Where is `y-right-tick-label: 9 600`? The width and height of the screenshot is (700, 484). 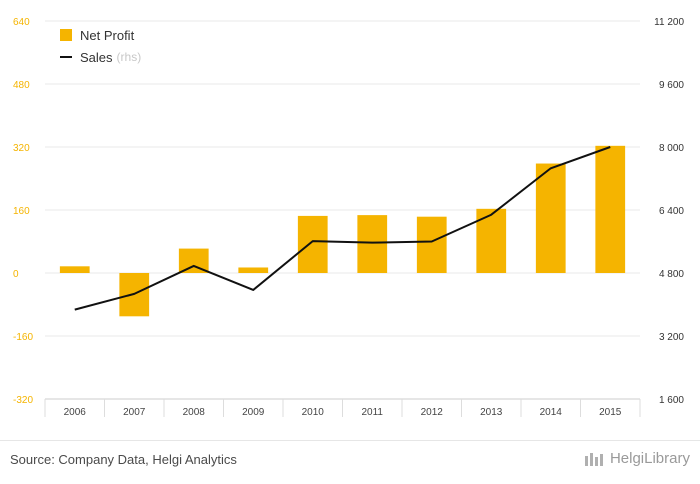 y-right-tick-label: 9 600 is located at coordinates (671, 85).